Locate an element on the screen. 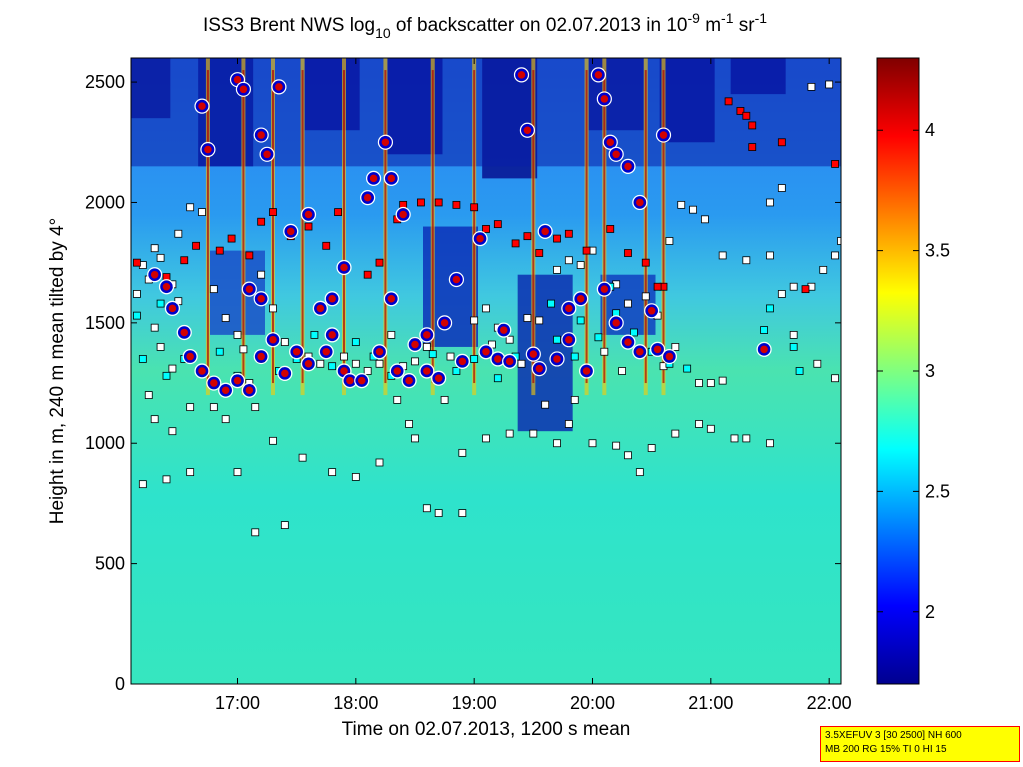  colorbar-ticks: 2 2.5 3 3.5 4 is located at coordinates (913, 371).